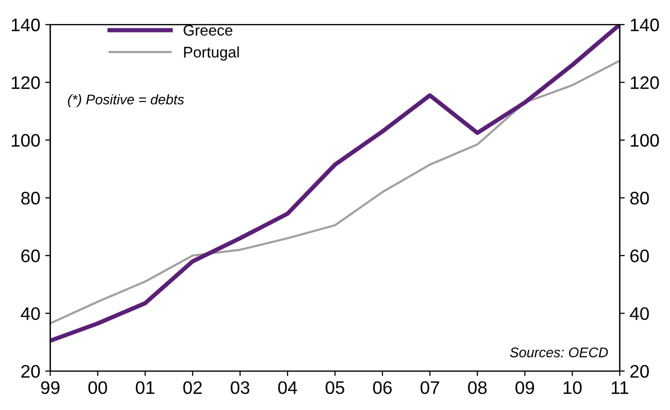 The width and height of the screenshot is (670, 410). I want to click on y2-tick-label: 100, so click(644, 140).